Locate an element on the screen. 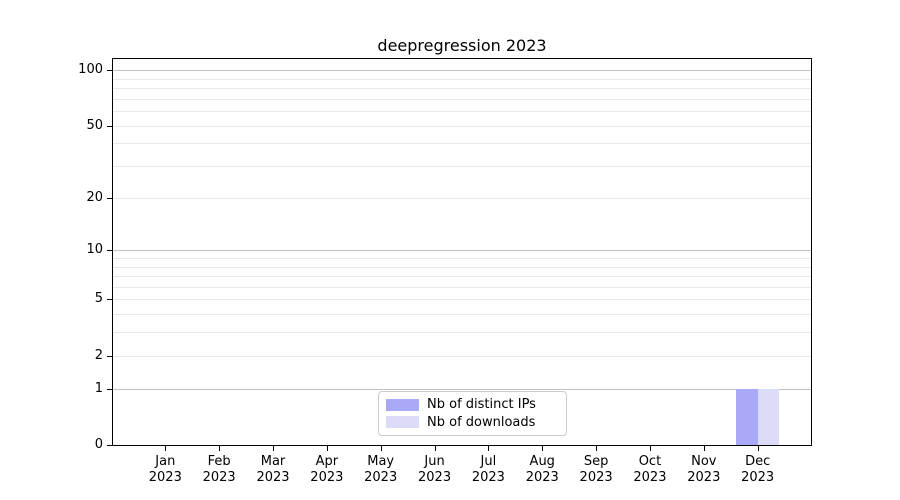  x-tick-label: May 2023 is located at coordinates (381, 469).